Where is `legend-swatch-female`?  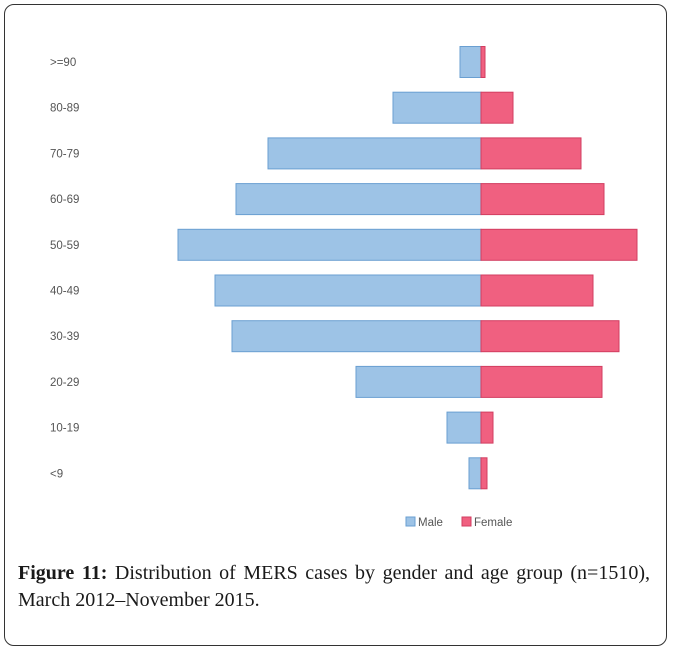
legend-swatch-female is located at coordinates (466, 521).